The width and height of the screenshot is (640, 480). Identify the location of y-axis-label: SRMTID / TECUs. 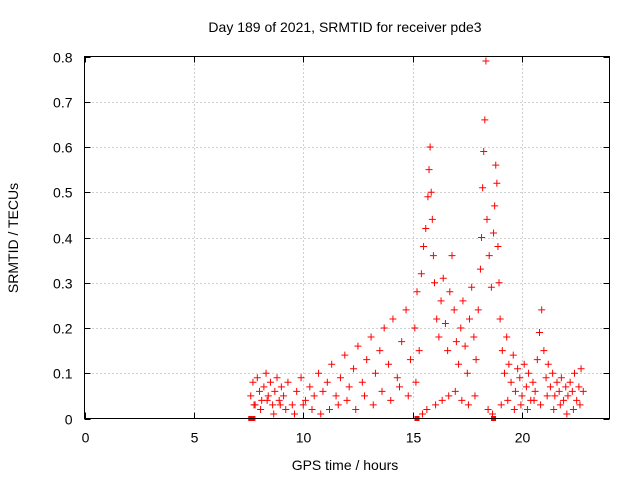
(13, 238).